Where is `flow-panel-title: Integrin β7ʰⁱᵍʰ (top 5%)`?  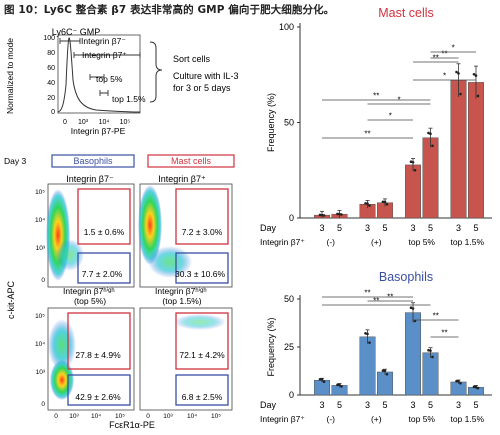
flow-panel-title: Integrin β7ʰⁱᵍʰ (top 5%) is located at coordinates (90, 296).